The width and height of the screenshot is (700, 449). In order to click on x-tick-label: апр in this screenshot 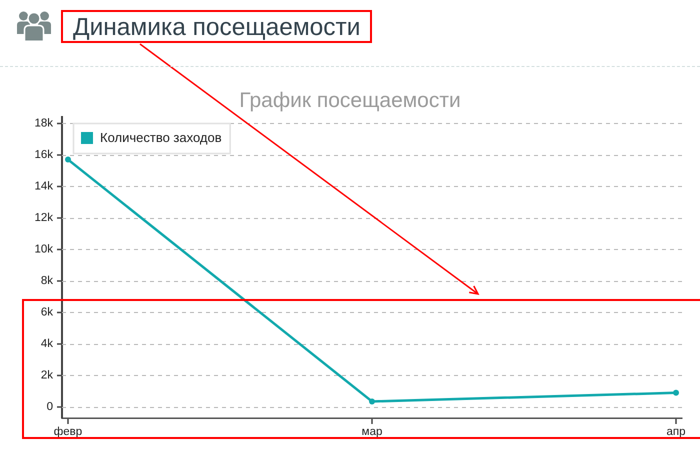, I will do `click(676, 432)`.